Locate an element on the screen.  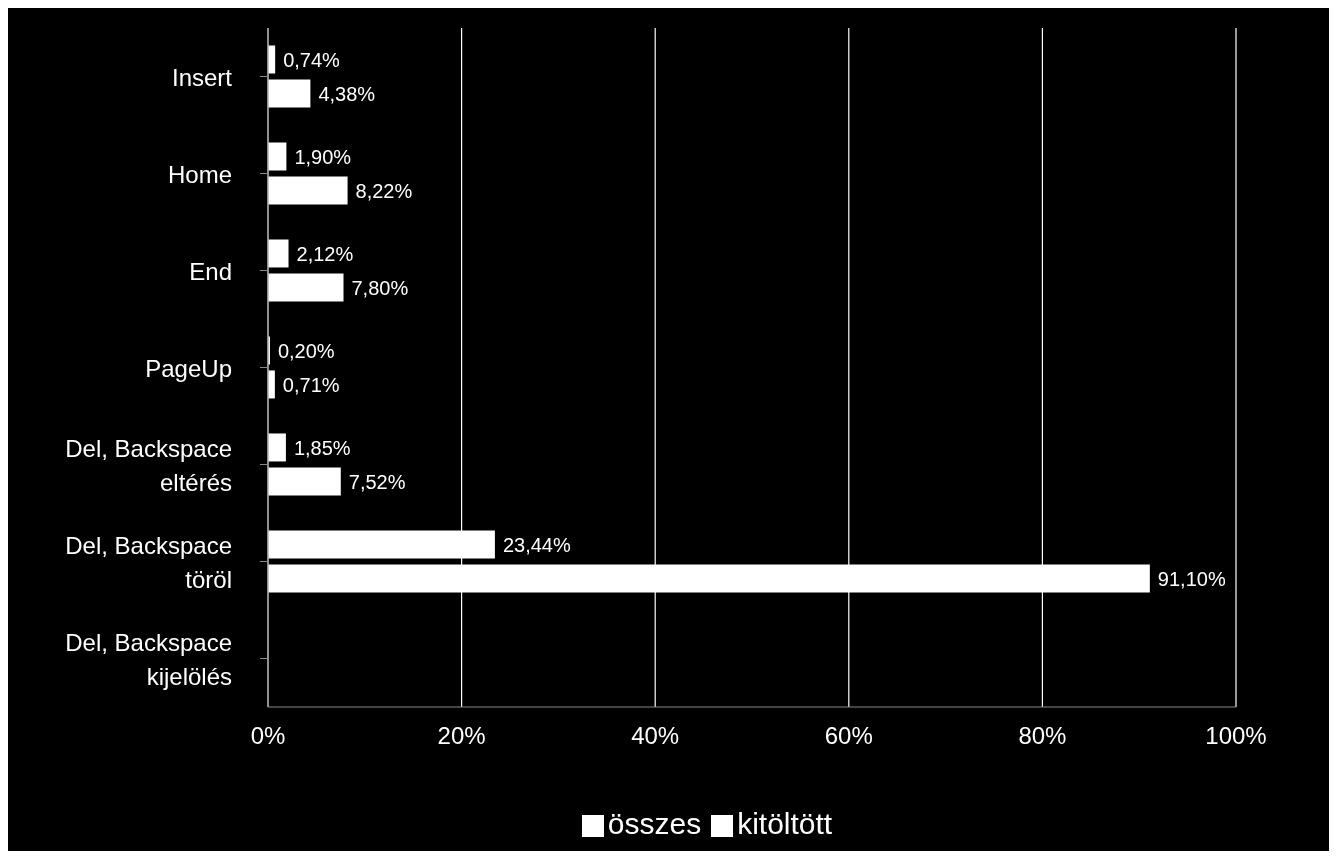
x-tick-label: 0% is located at coordinates (268, 736).